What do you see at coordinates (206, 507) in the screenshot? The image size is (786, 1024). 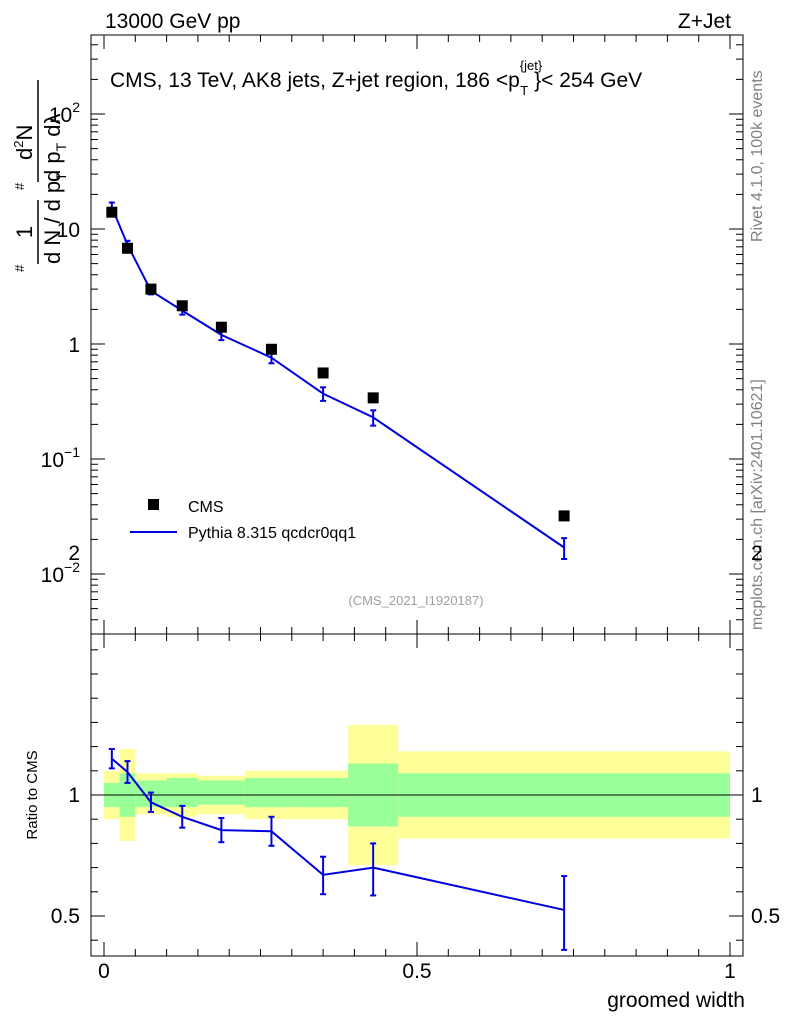 I see `legend-cms-label: CMS` at bounding box center [206, 507].